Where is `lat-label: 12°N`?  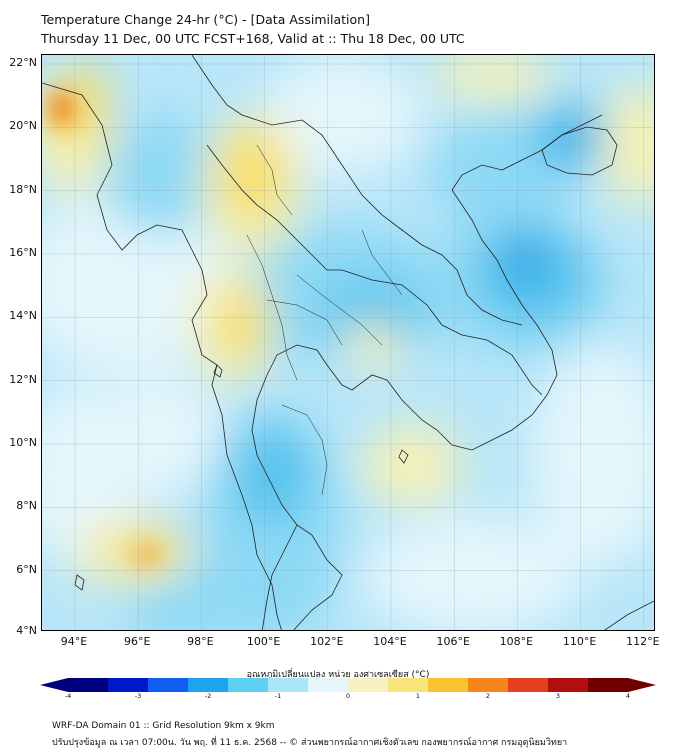 lat-label: 12°N is located at coordinates (23, 379).